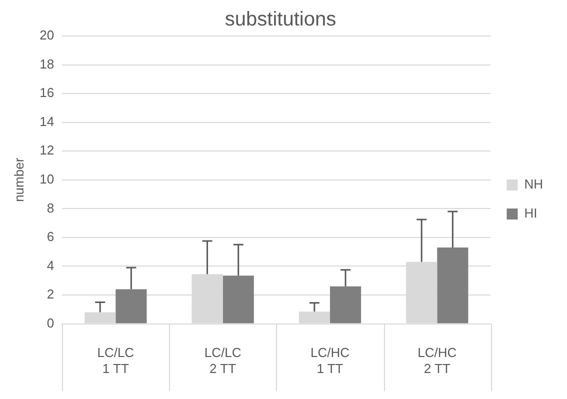  I want to click on y-tick-label: 8, so click(50, 208).